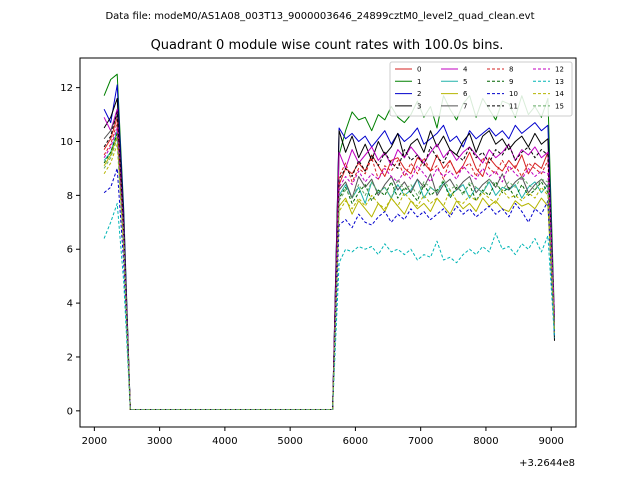  Describe the element at coordinates (289, 441) in the screenshot. I see `x-tick-label: 5000` at that location.